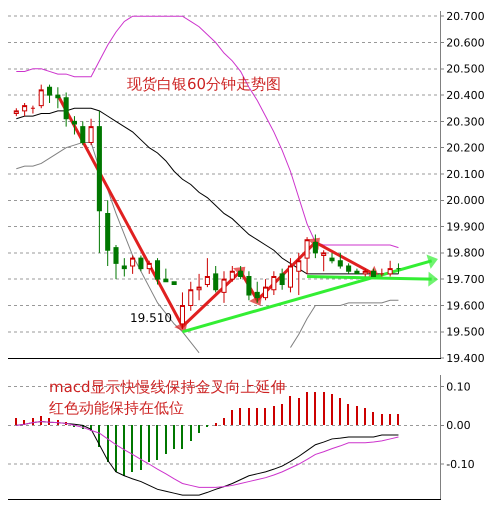  What do you see at coordinates (465, 305) in the screenshot?
I see `y-tick-label: 19.600` at bounding box center [465, 305].